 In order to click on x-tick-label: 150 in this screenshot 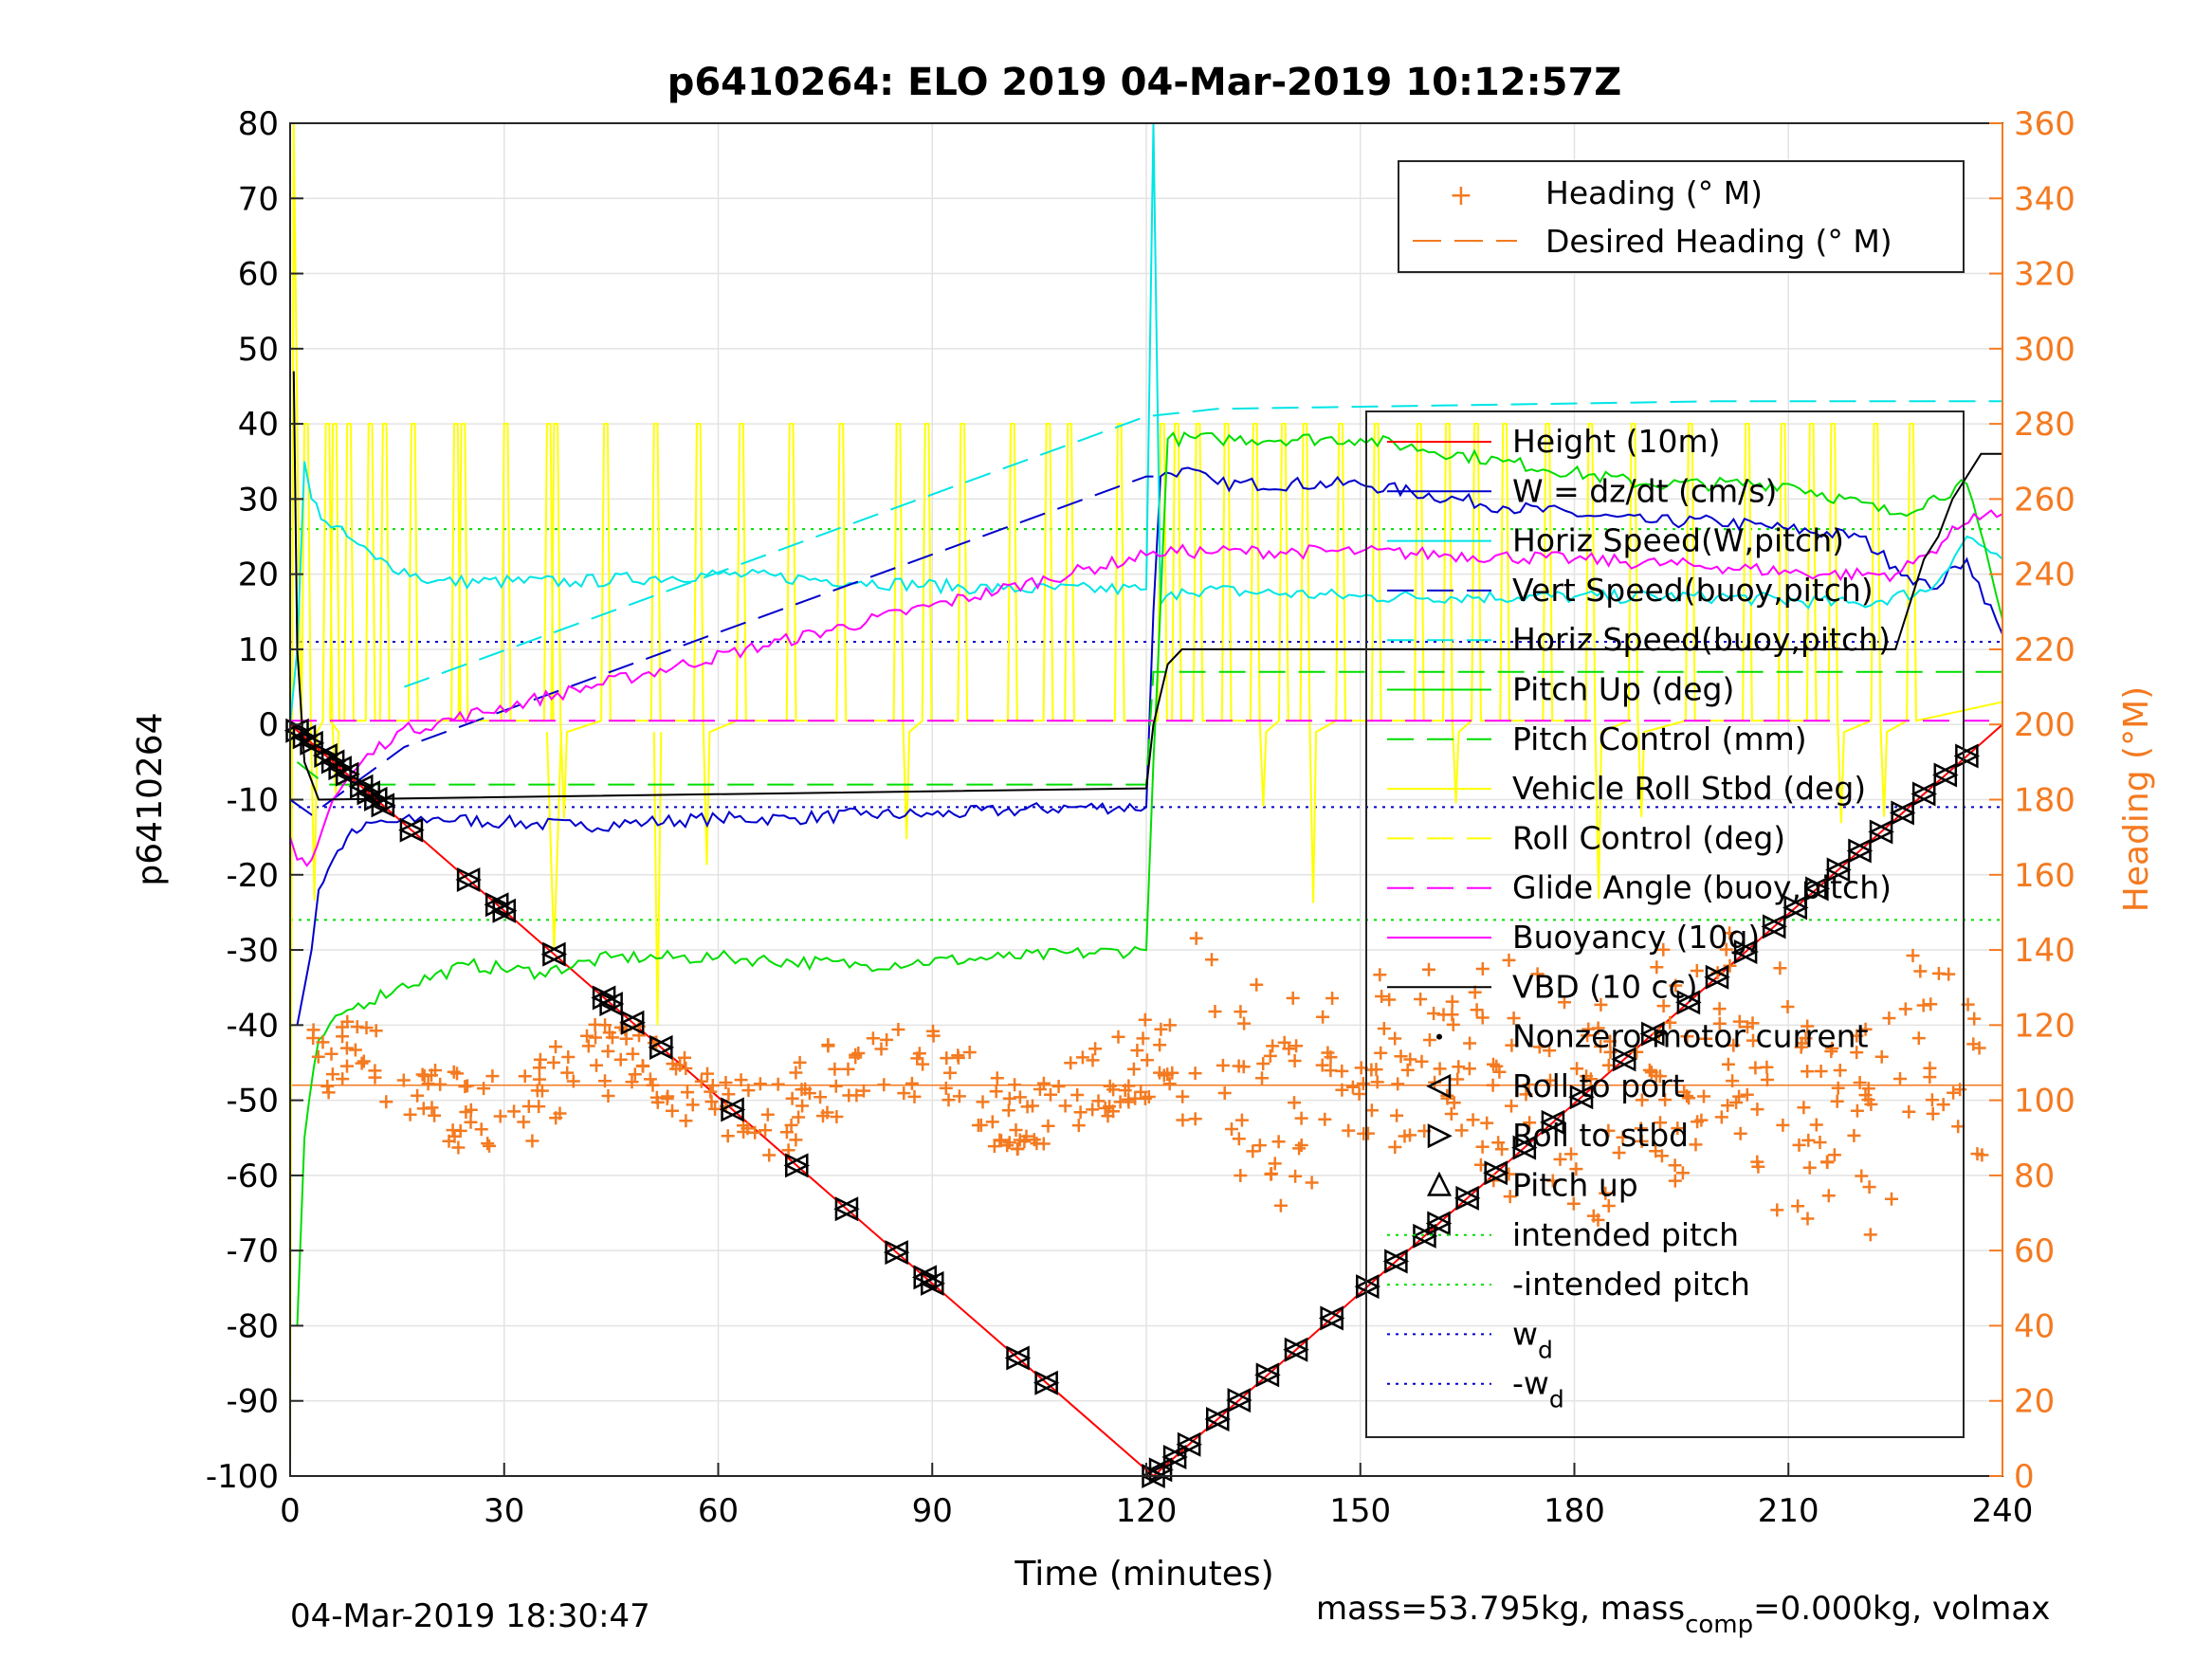, I will do `click(1360, 1511)`.